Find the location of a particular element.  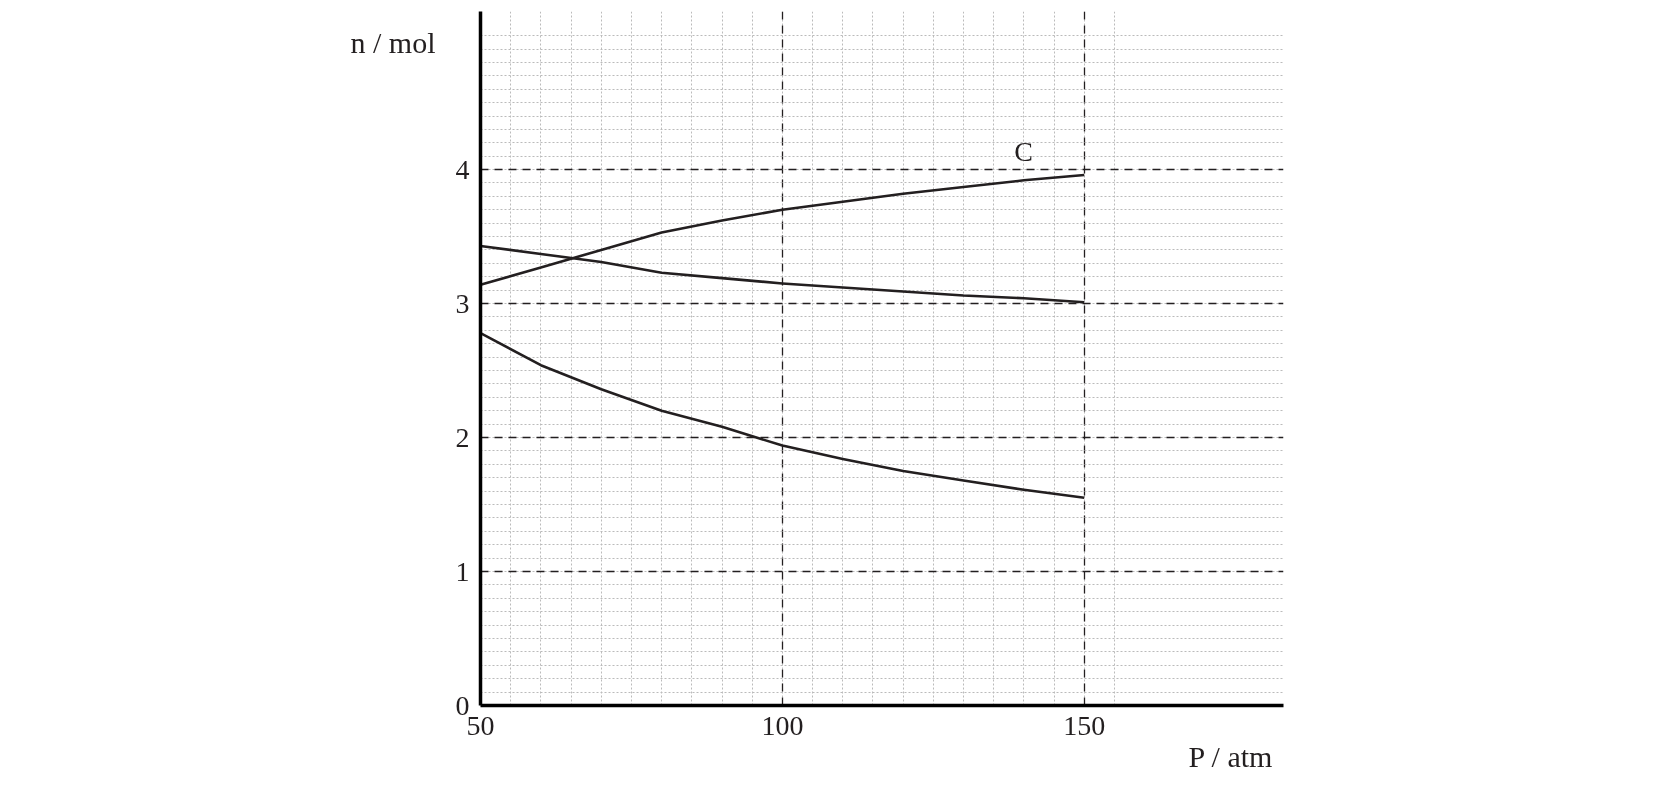

x-tick-label: 100 is located at coordinates (782, 725).